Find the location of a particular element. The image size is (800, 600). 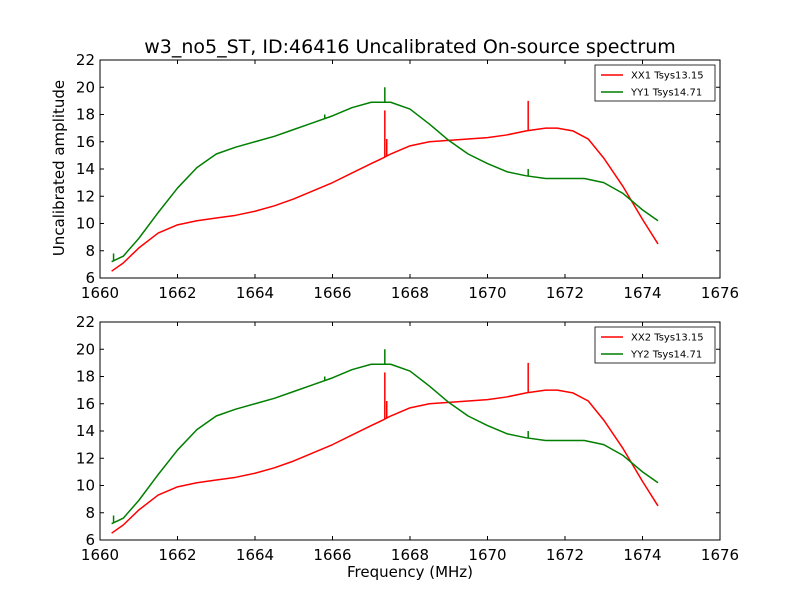

legend-label: XX1 Tsys13.15 is located at coordinates (667, 76).